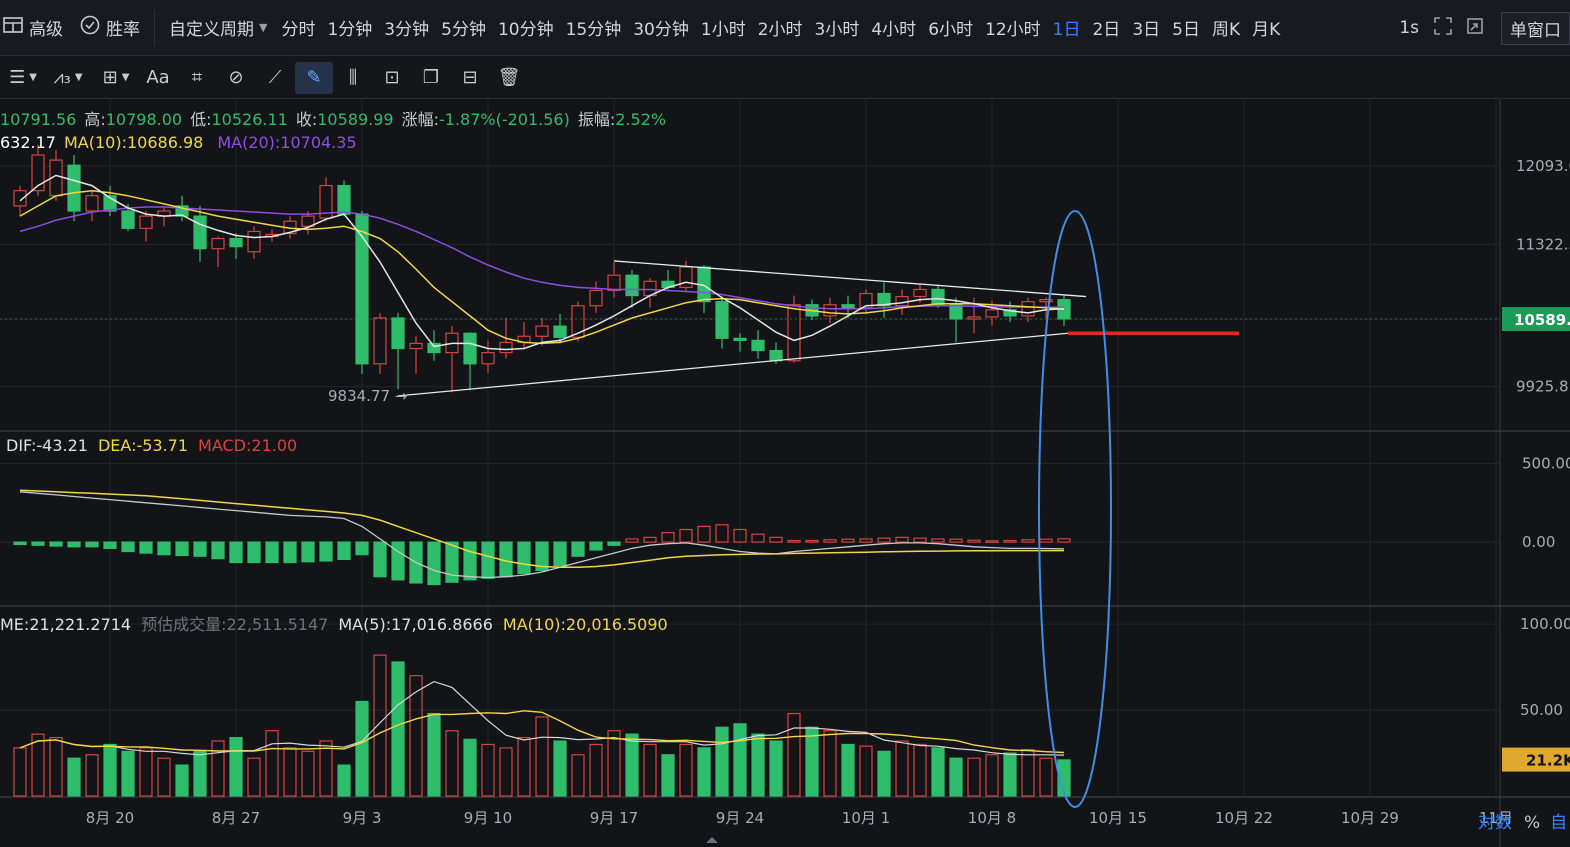  What do you see at coordinates (275, 77) in the screenshot?
I see `ruler-tool-icon: ⟋` at bounding box center [275, 77].